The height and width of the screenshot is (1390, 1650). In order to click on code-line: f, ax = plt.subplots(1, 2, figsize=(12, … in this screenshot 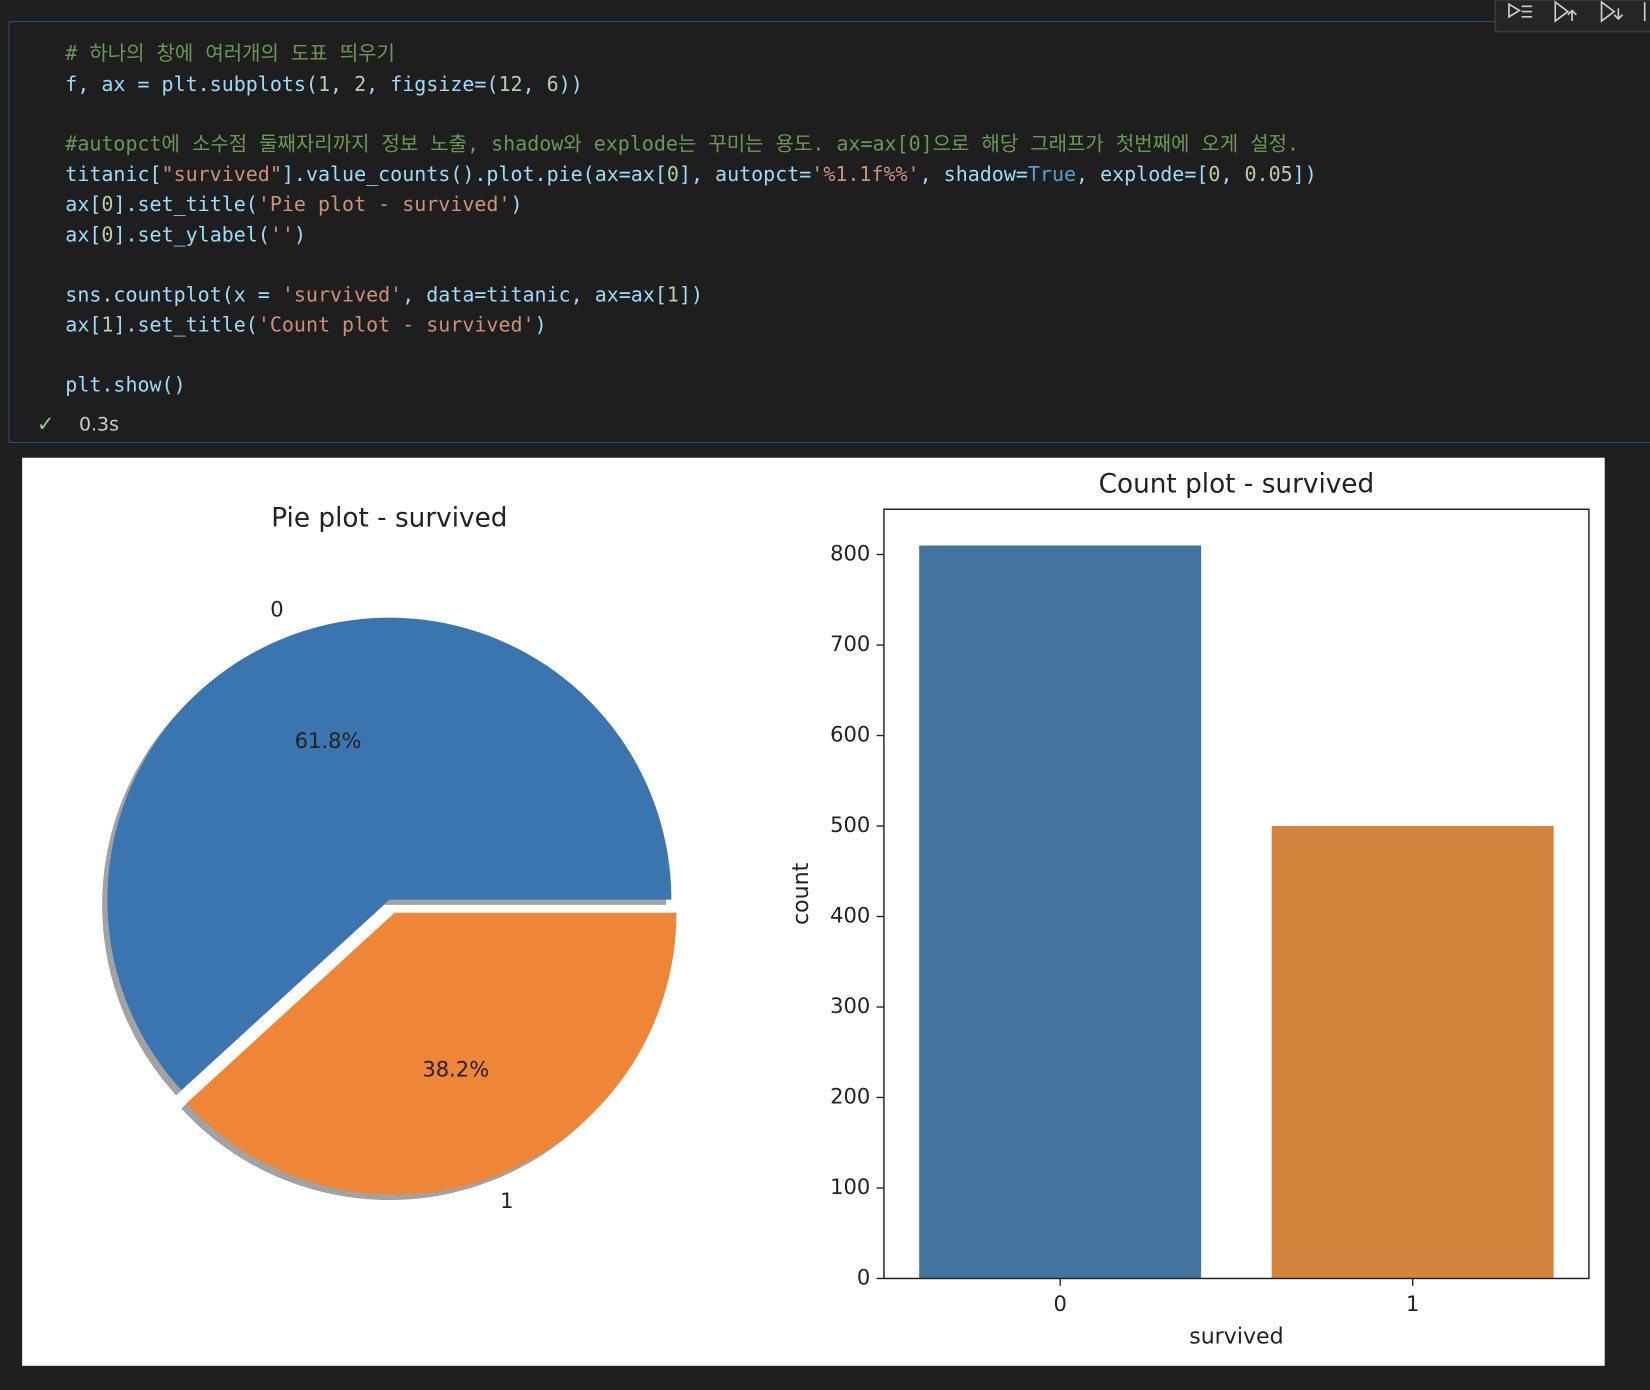, I will do `click(323, 83)`.